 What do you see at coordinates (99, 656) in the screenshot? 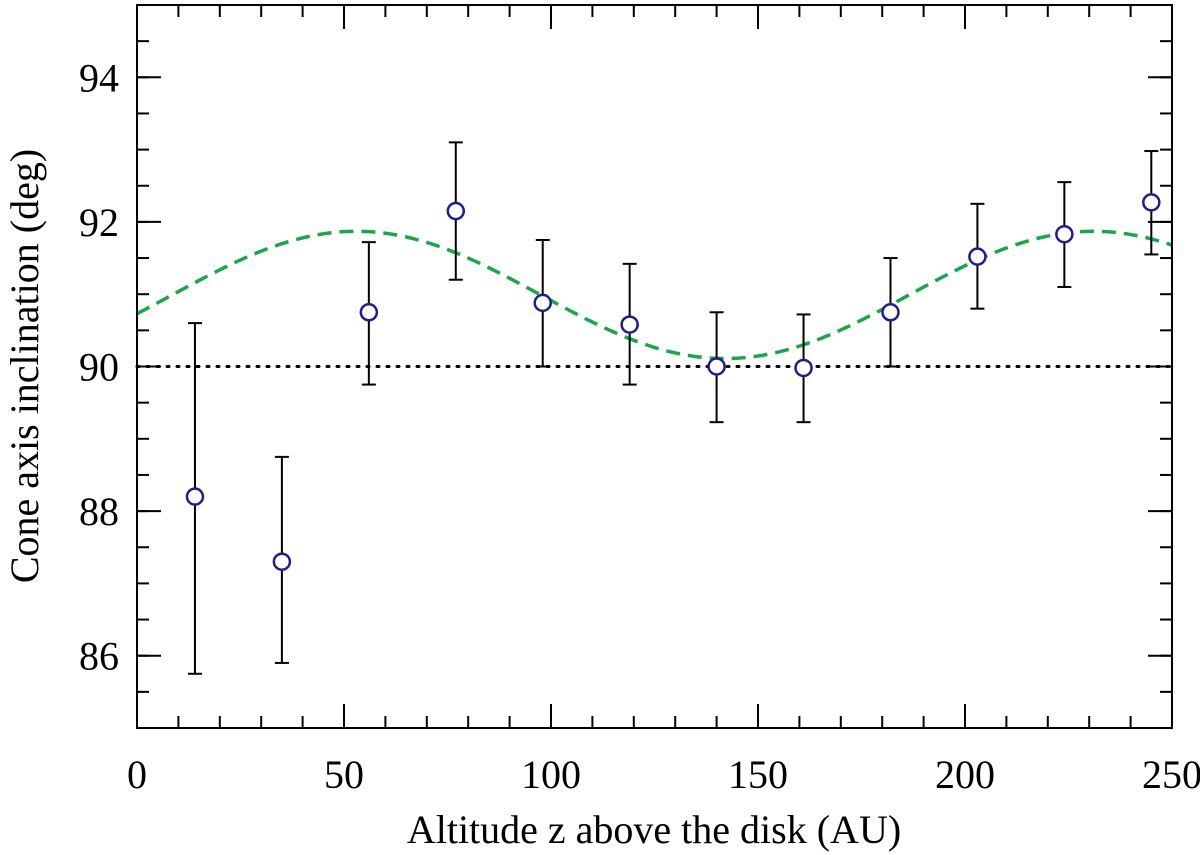
I see `y-tick-label: 86` at bounding box center [99, 656].